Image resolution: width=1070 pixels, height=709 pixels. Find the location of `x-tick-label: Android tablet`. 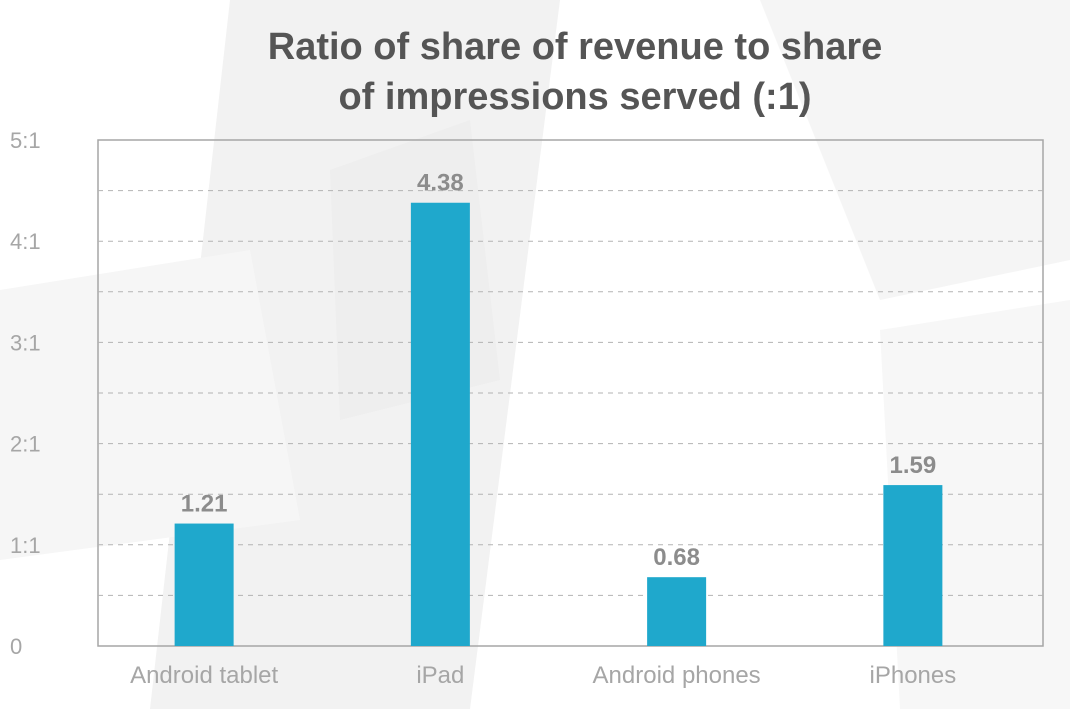

x-tick-label: Android tablet is located at coordinates (204, 675).